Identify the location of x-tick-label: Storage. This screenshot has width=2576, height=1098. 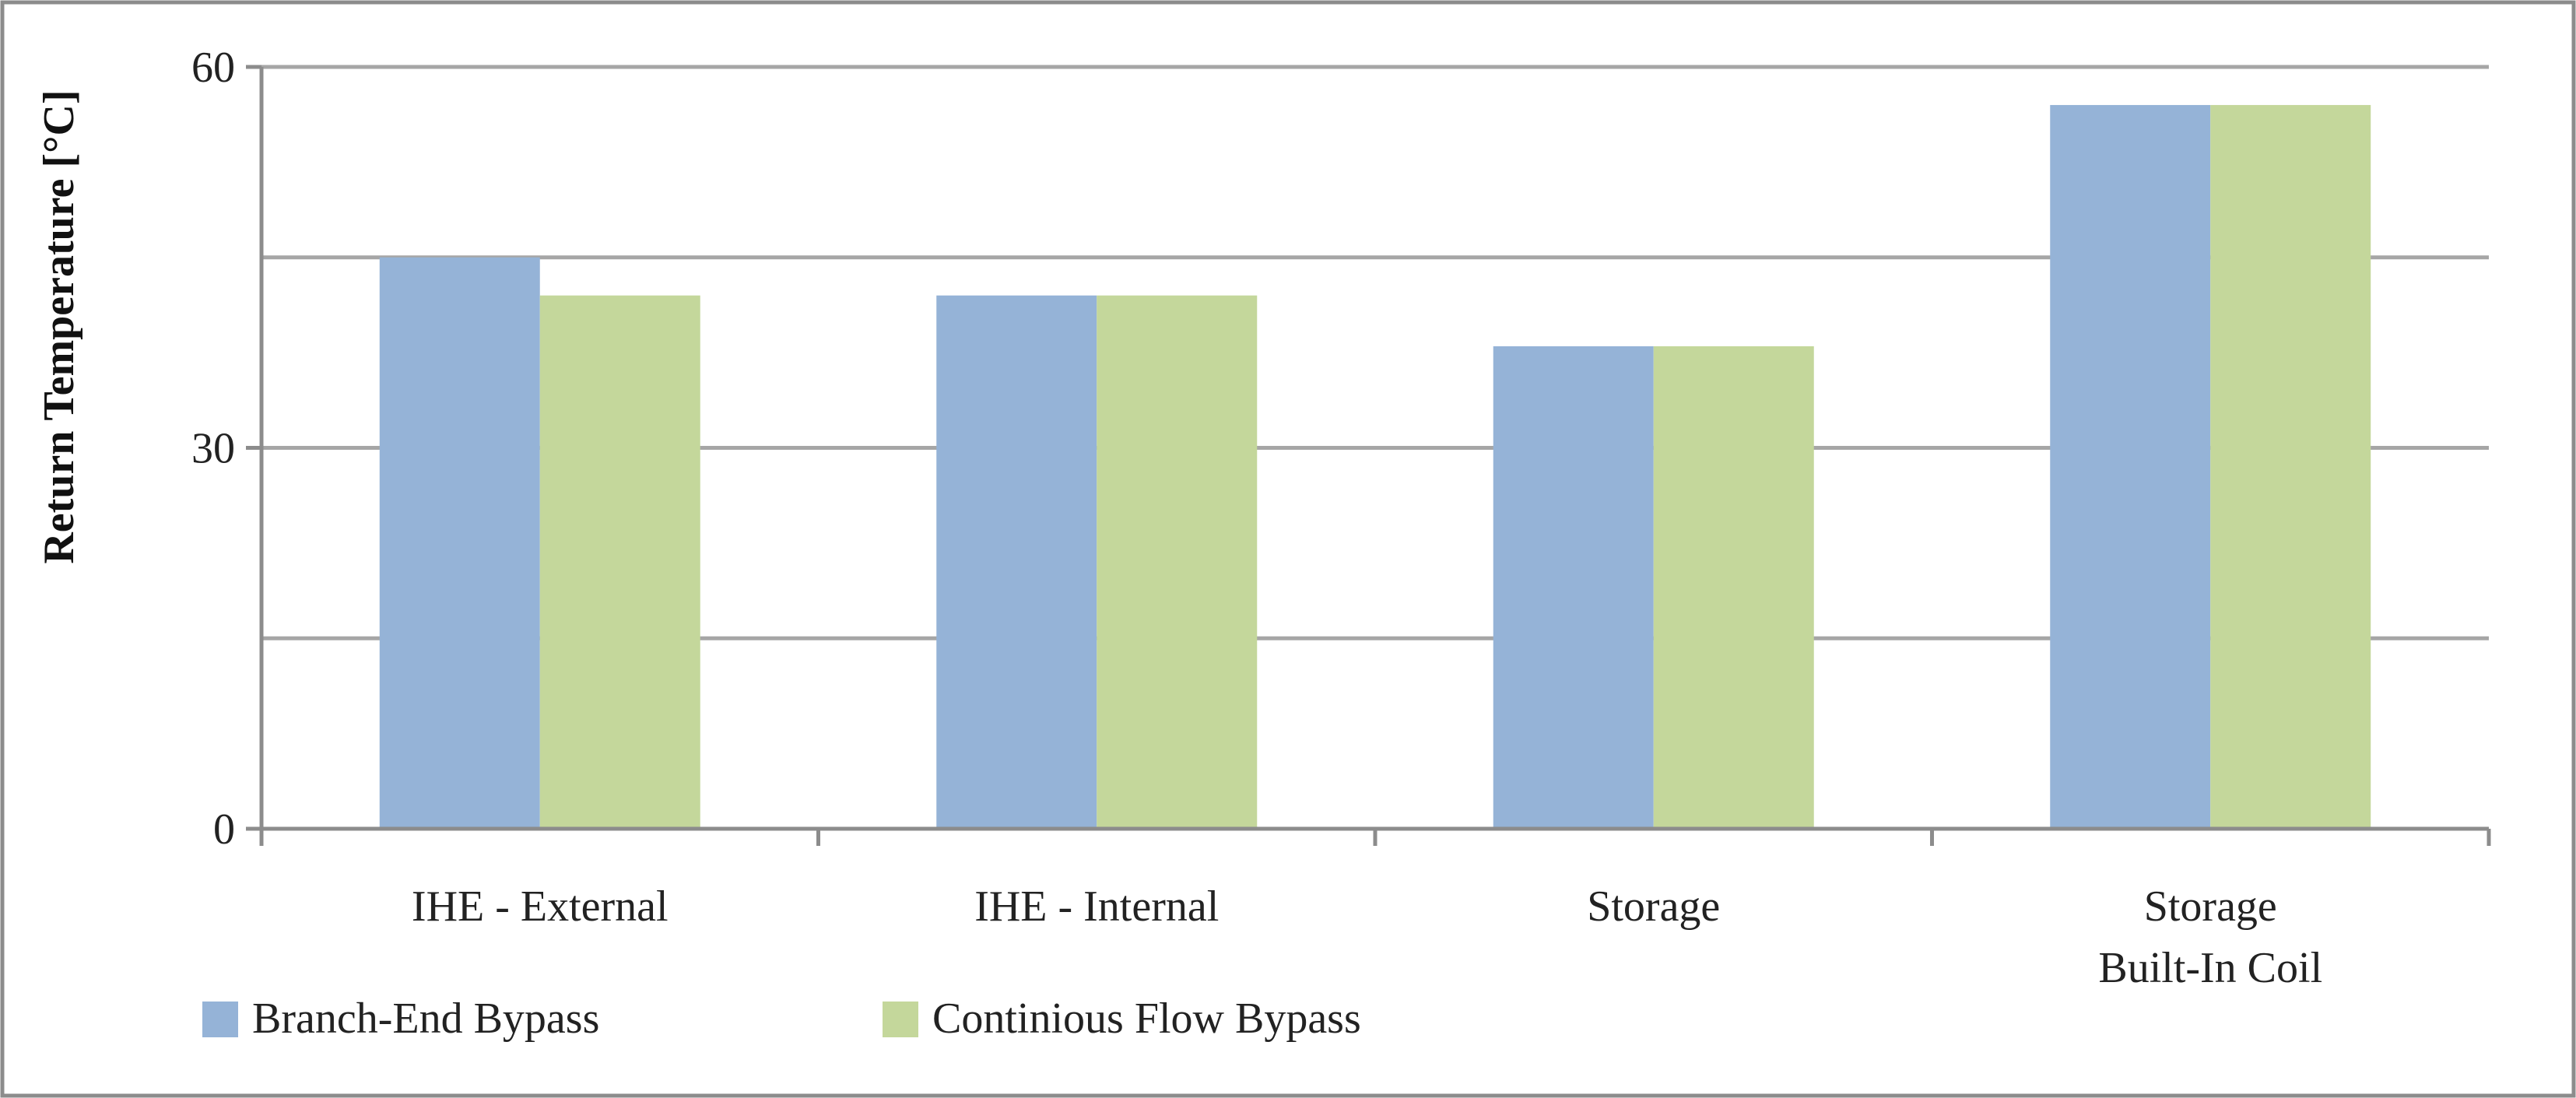
(1653, 906).